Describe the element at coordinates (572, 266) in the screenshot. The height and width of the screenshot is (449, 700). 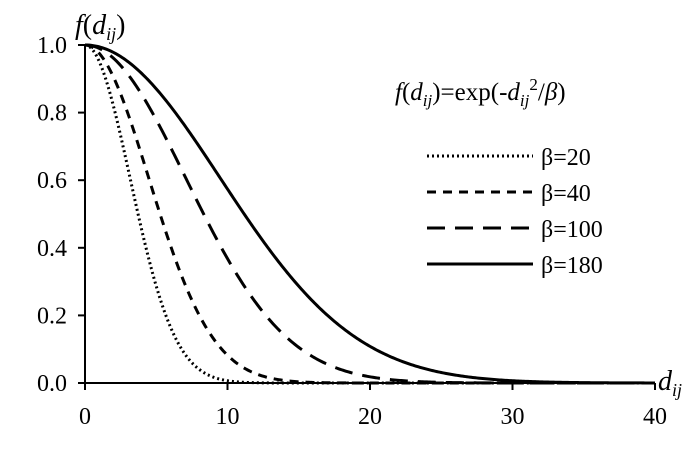
I see `legend-label-beta-180: β=180` at that location.